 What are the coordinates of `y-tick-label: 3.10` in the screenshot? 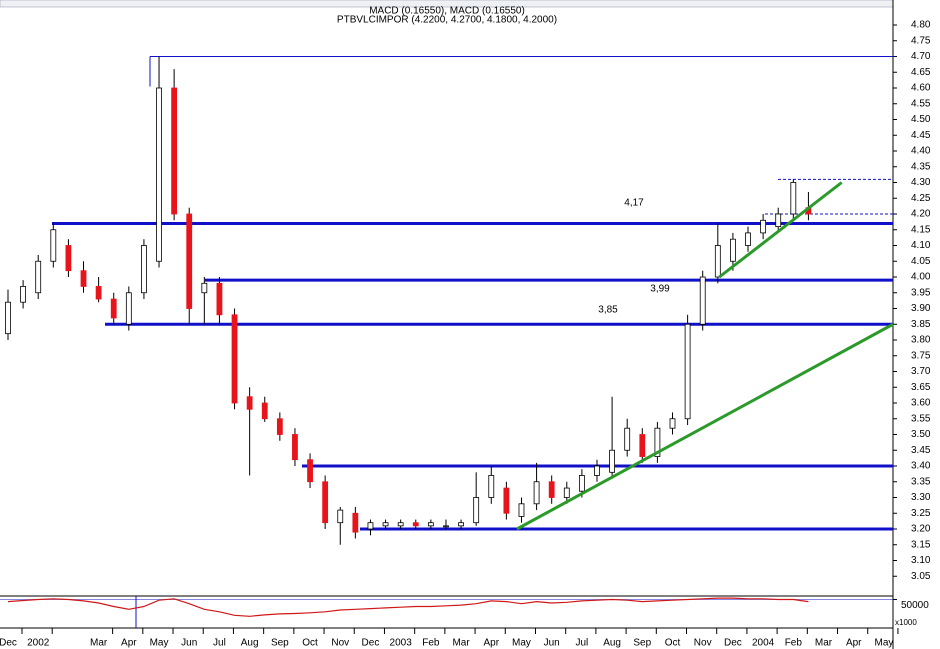 It's located at (921, 560).